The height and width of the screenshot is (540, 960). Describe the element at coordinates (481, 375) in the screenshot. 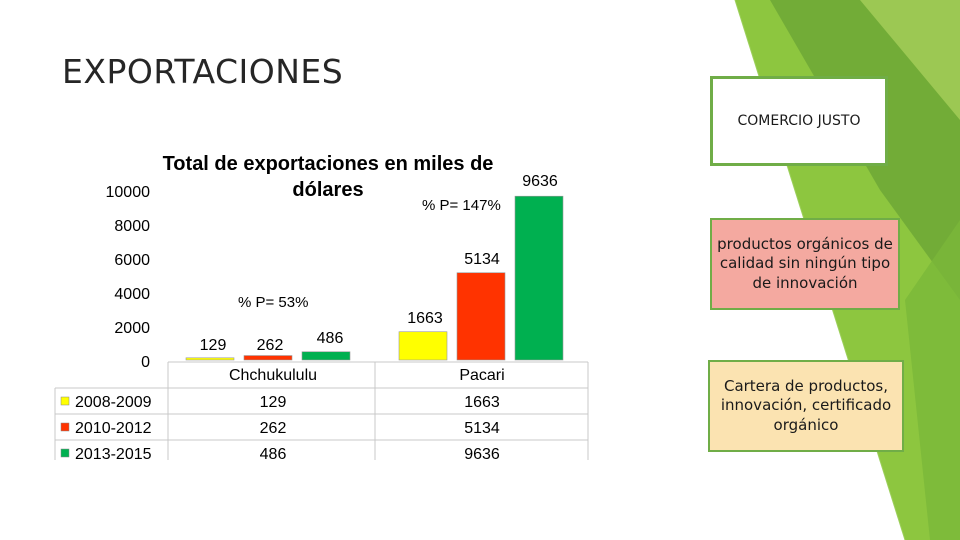

I see `category-label-pacari: Pacari` at that location.